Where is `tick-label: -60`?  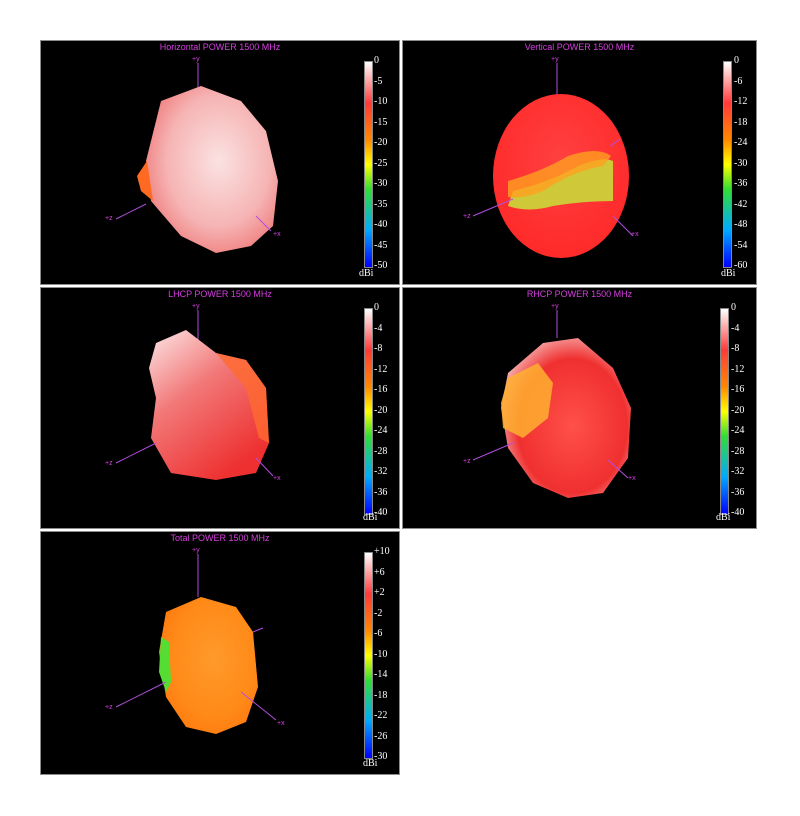
tick-label: -60 is located at coordinates (741, 265).